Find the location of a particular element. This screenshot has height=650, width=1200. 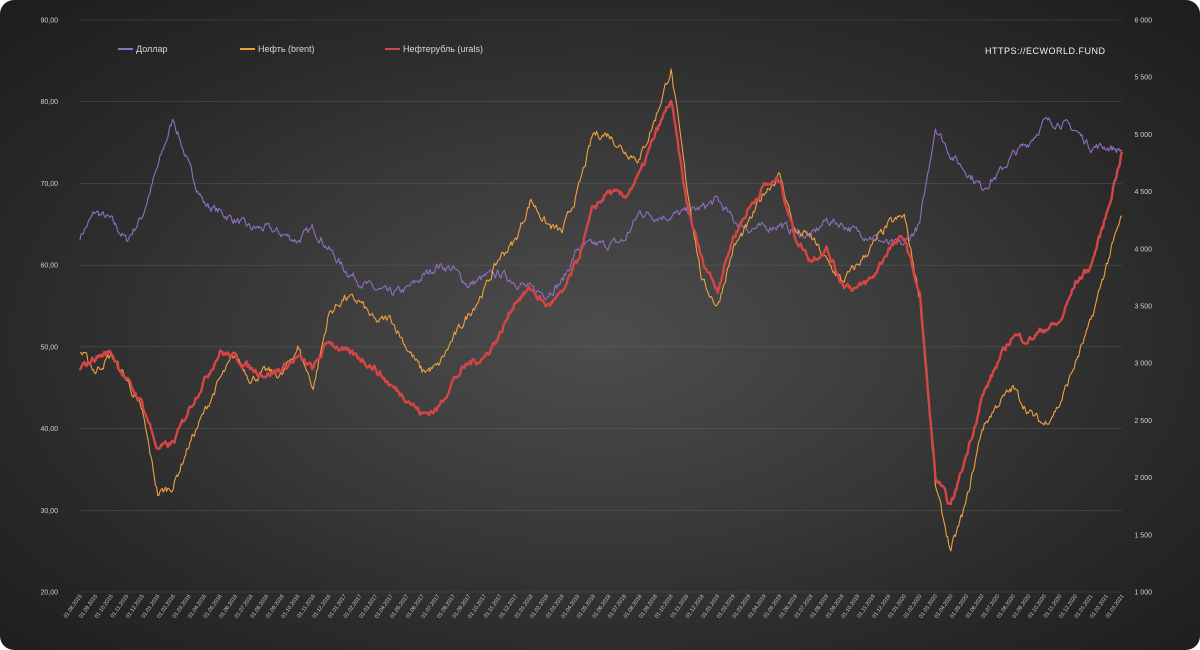

left-tick-label: 70,00 is located at coordinates (49, 184).